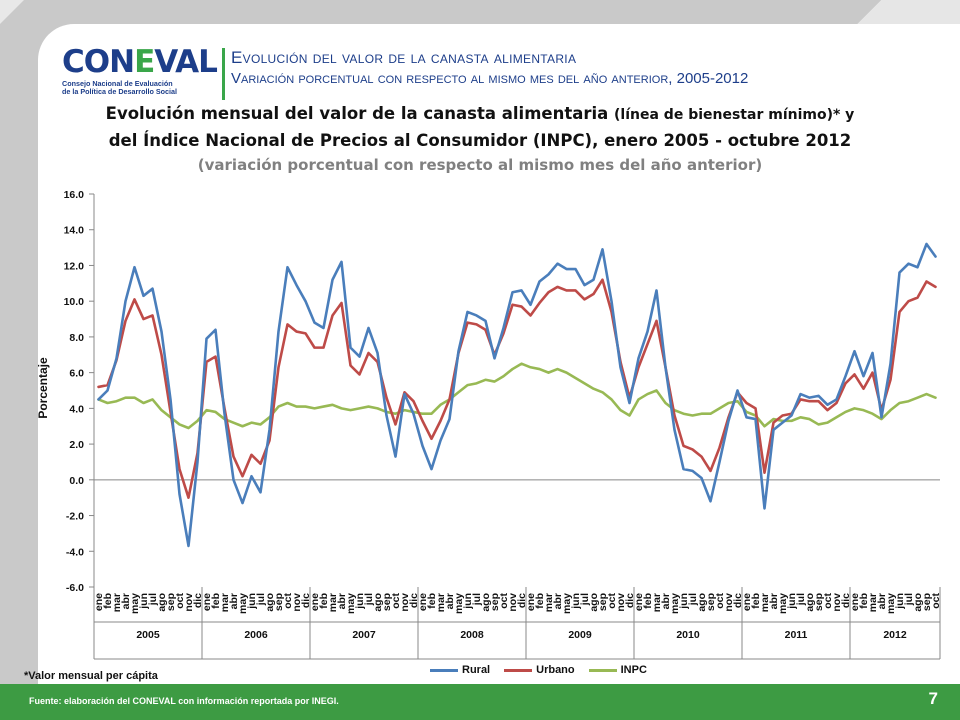  What do you see at coordinates (76, 481) in the screenshot?
I see `y-tick-label: 0.0` at bounding box center [76, 481].